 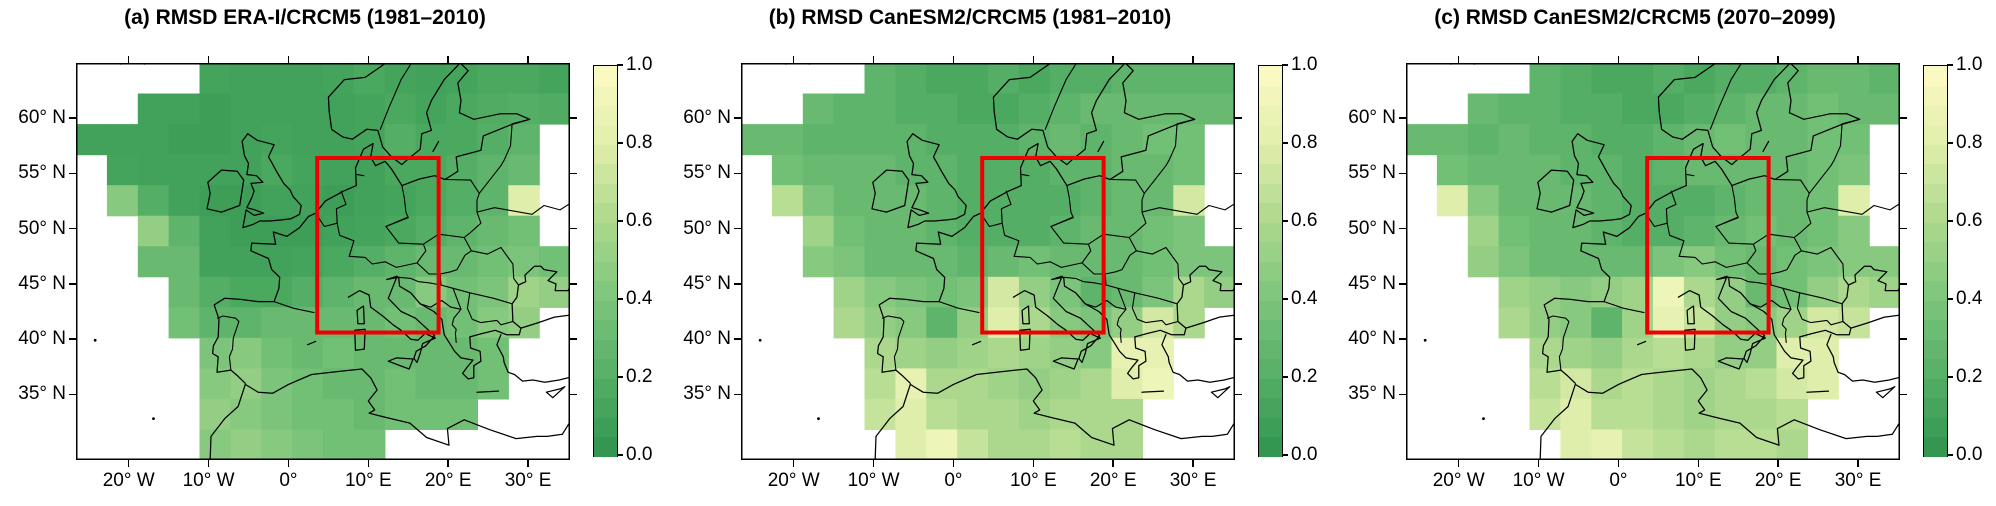 I want to click on y-tick-label: 45° N, so click(x=707, y=283).